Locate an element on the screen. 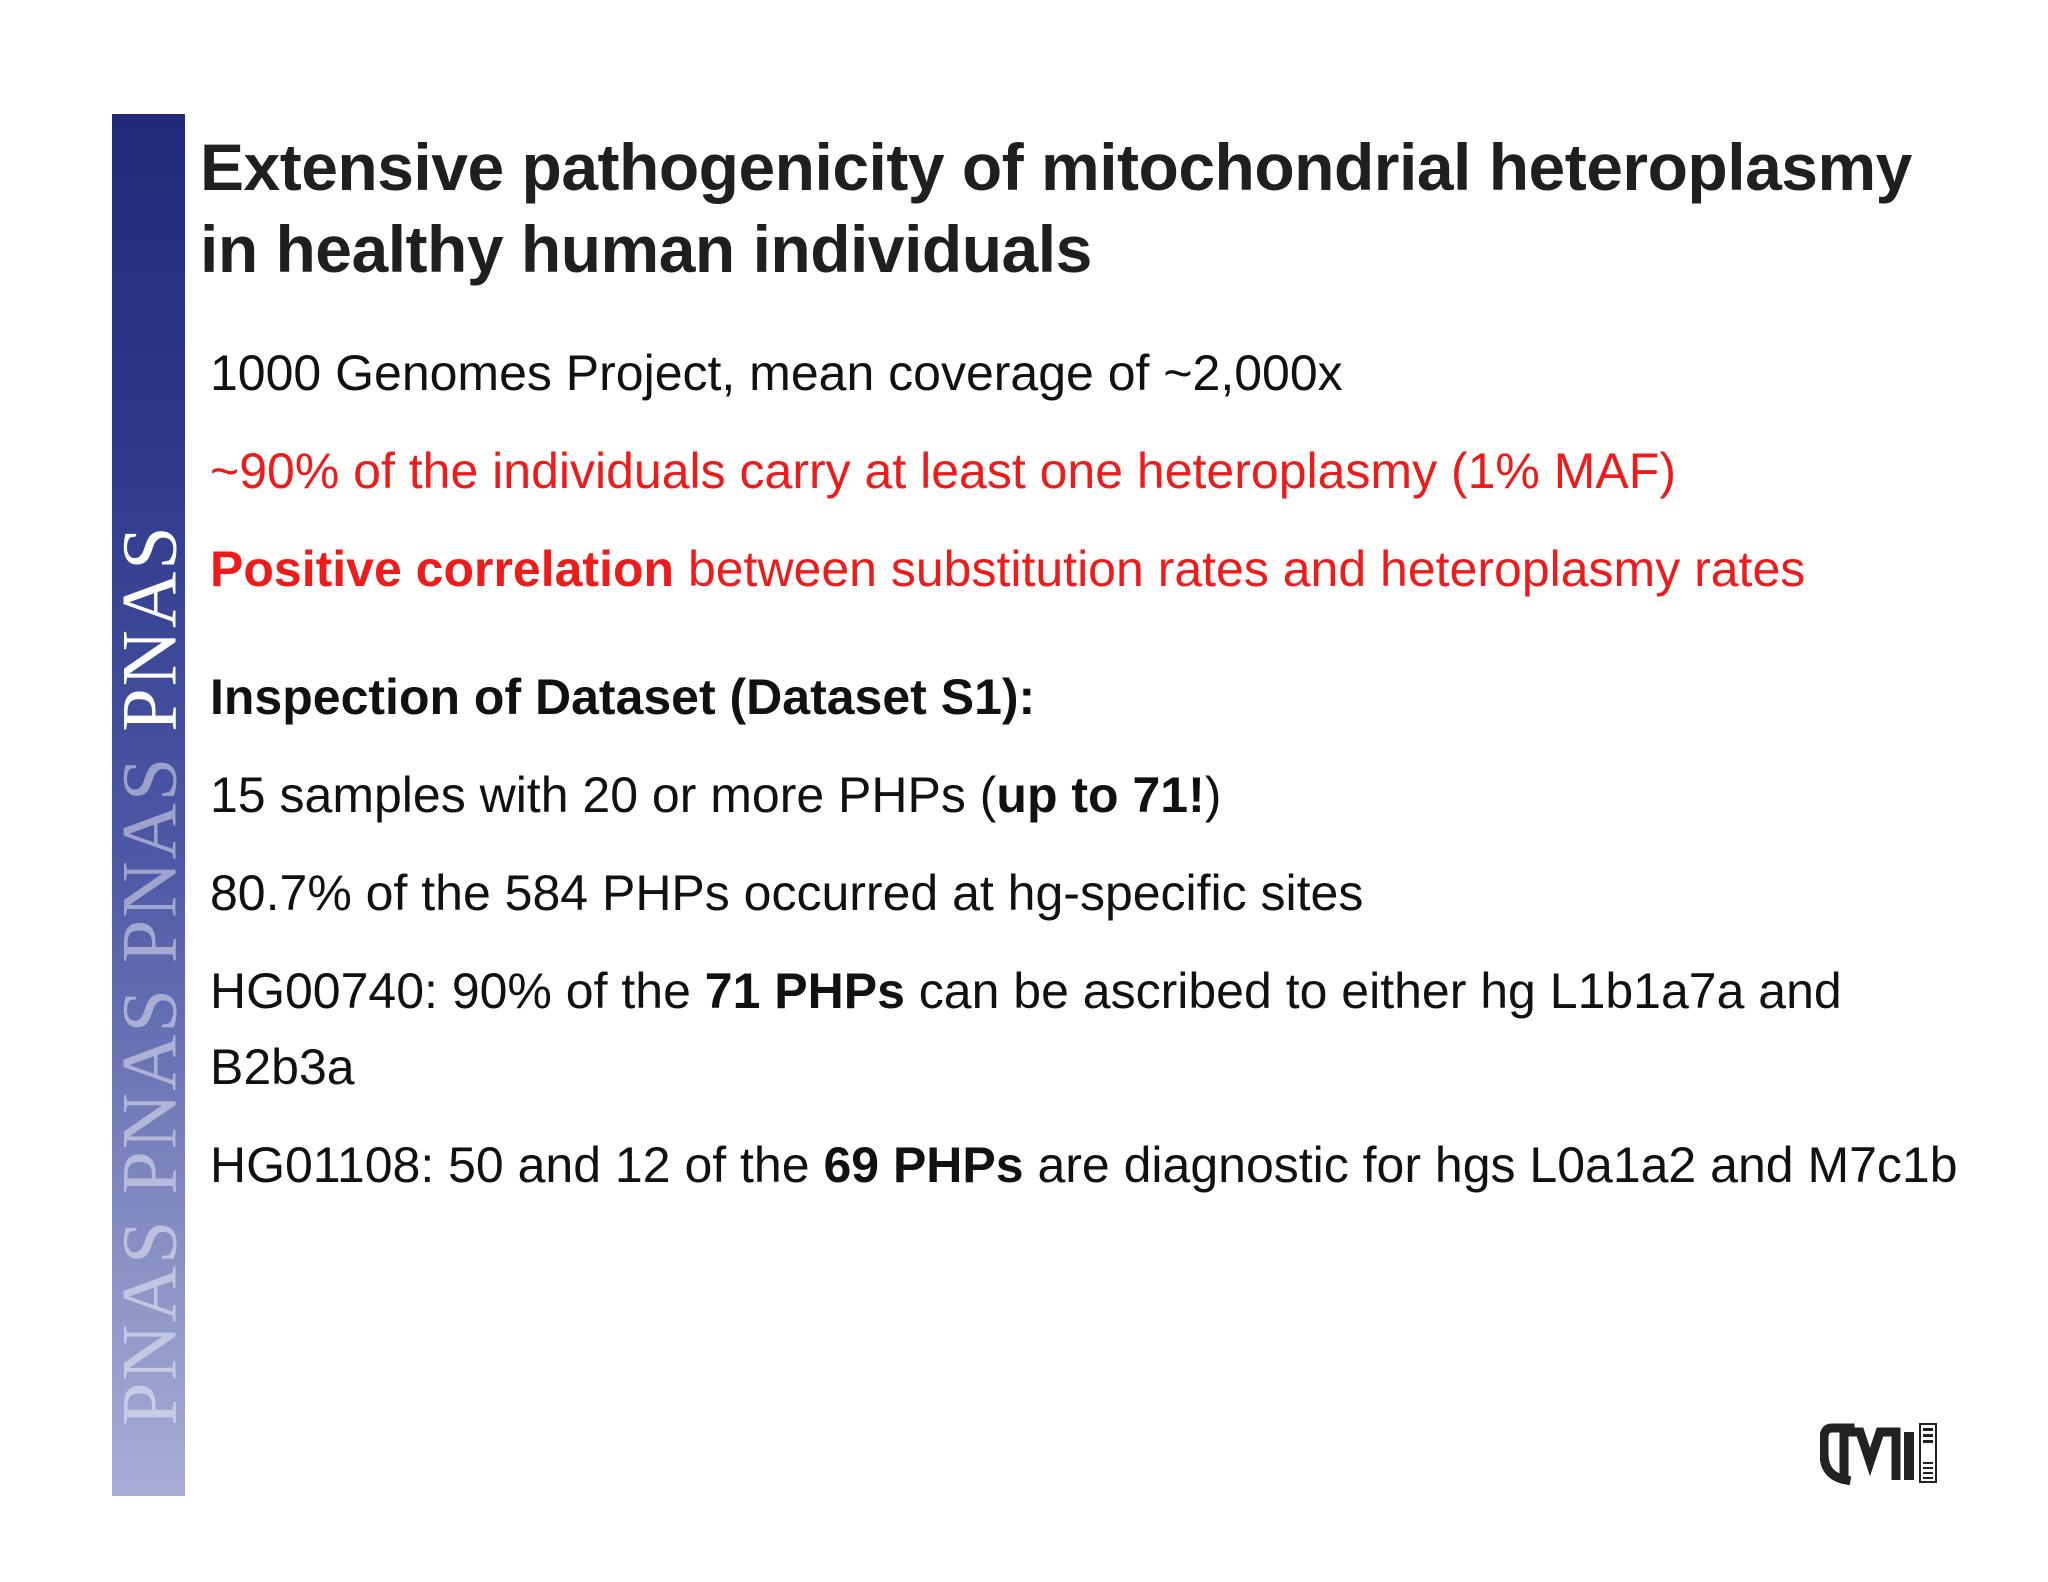 This screenshot has height=1582, width=2048. inspection-heading: Inspection of Dataset (Dataset S1): is located at coordinates (1090, 697).